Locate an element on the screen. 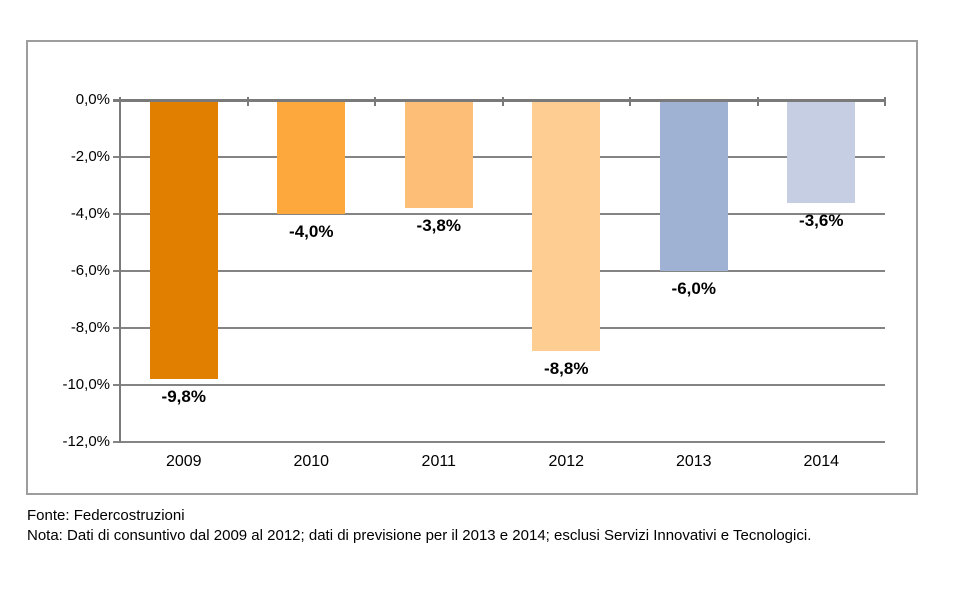  x-axis-label: 2009 is located at coordinates (183, 461).